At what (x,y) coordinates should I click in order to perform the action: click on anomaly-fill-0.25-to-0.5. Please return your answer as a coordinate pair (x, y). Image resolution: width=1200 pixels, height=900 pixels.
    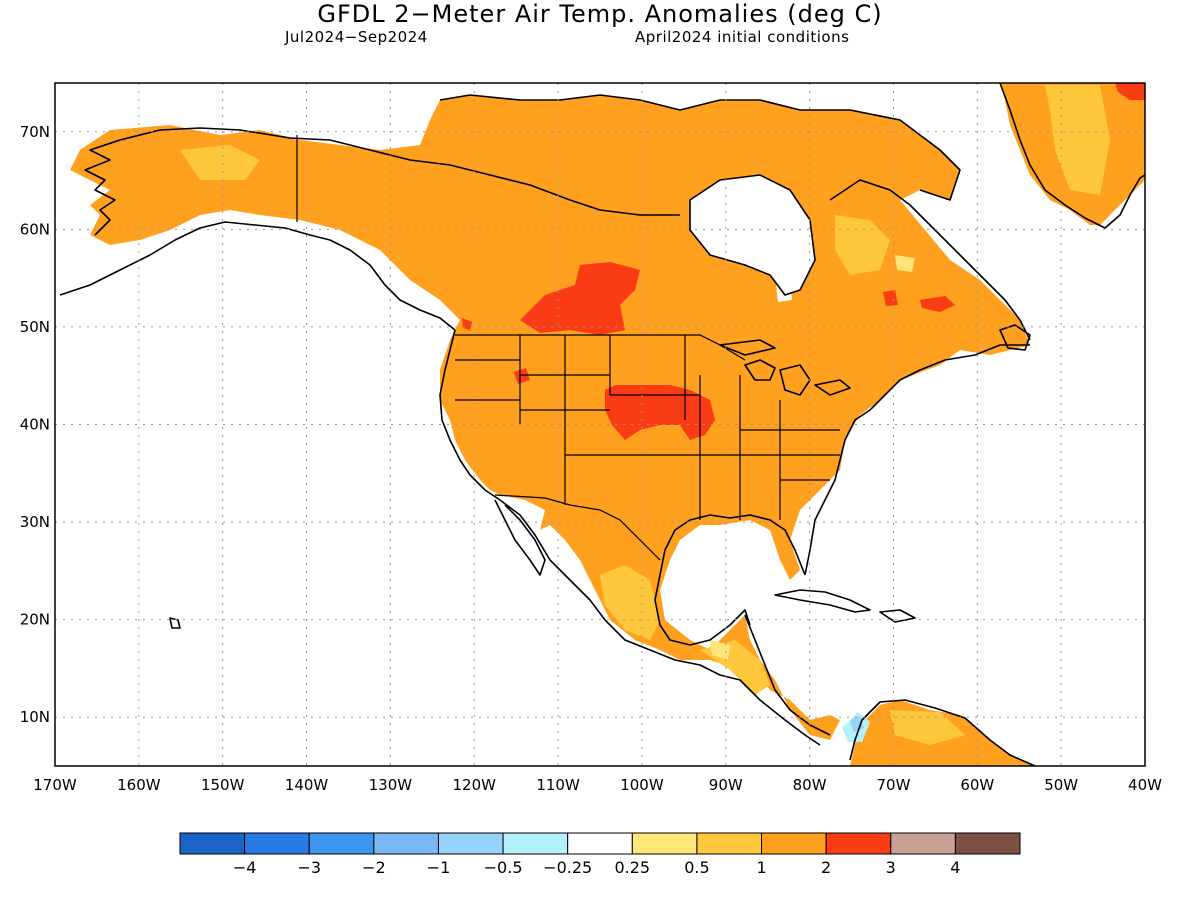
    Looking at the image, I should click on (812, 457).